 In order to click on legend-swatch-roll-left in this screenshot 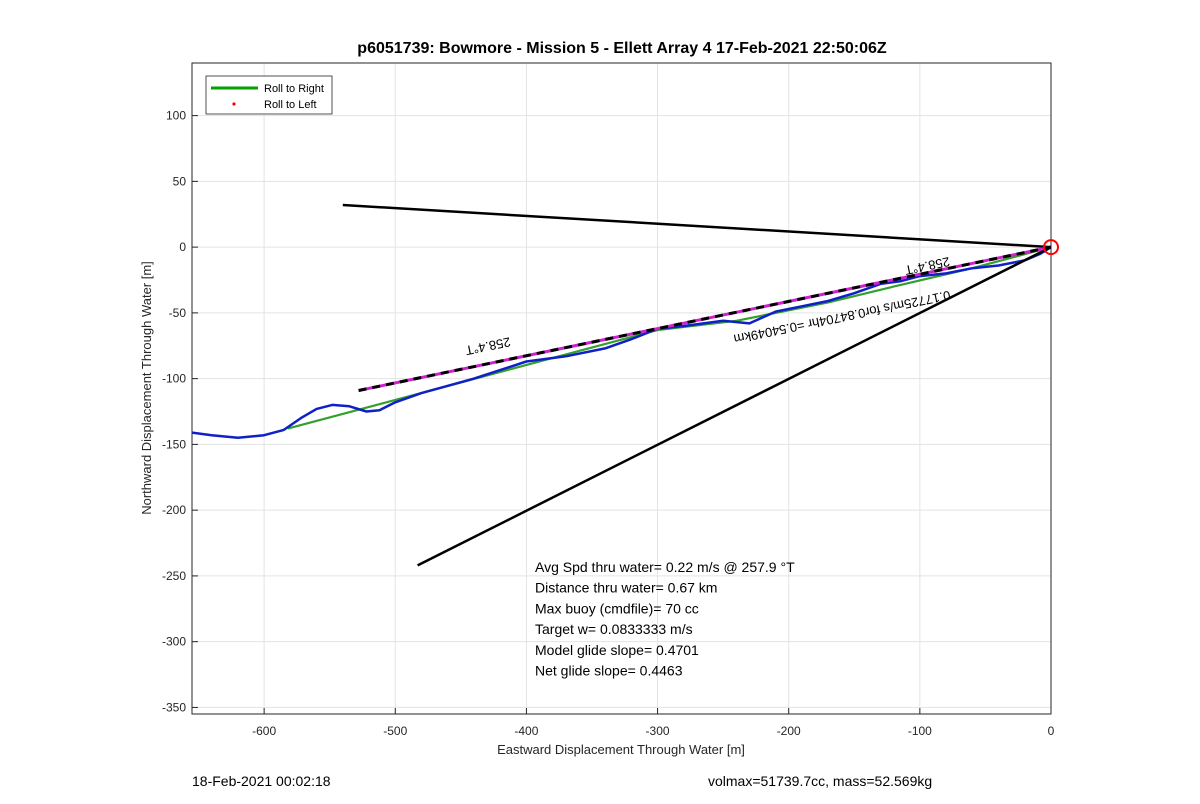, I will do `click(234, 104)`.